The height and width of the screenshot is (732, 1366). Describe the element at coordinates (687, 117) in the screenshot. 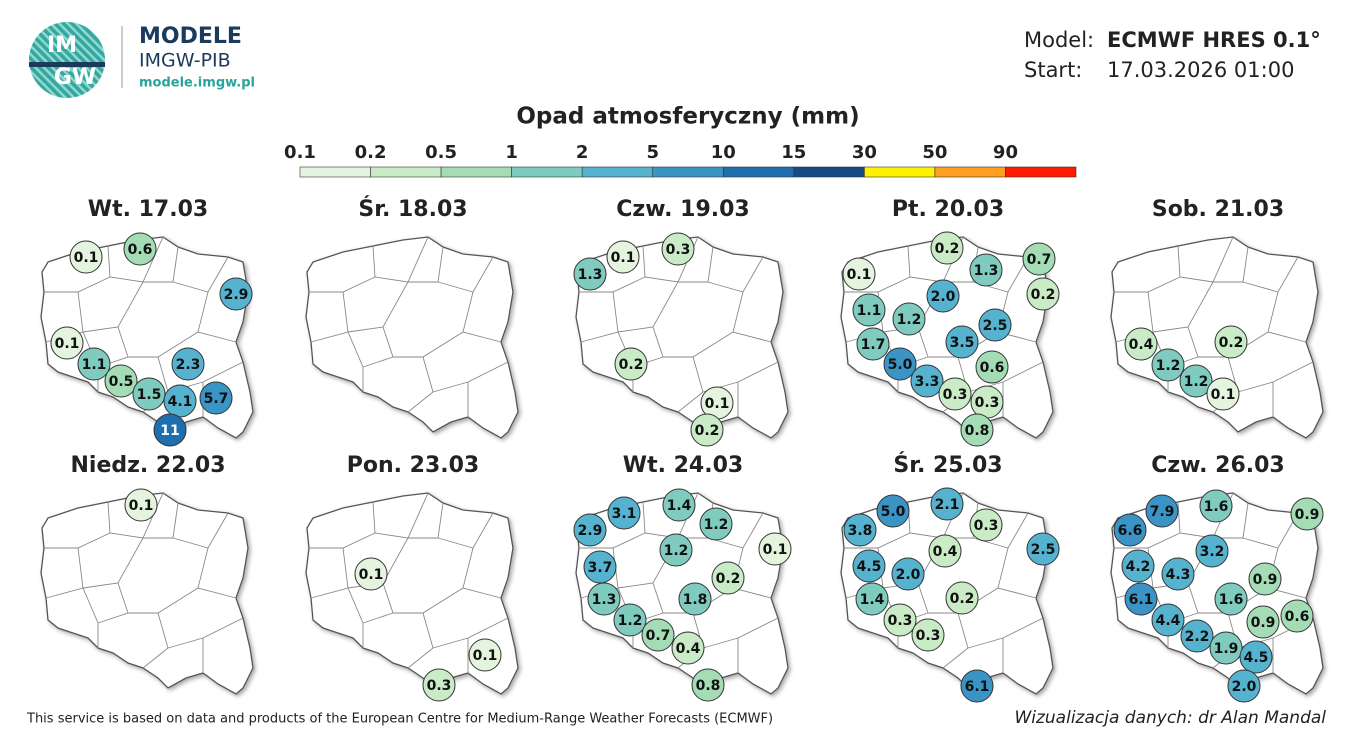

I see `legend-title: Opad atmosferyczny (mm)` at that location.